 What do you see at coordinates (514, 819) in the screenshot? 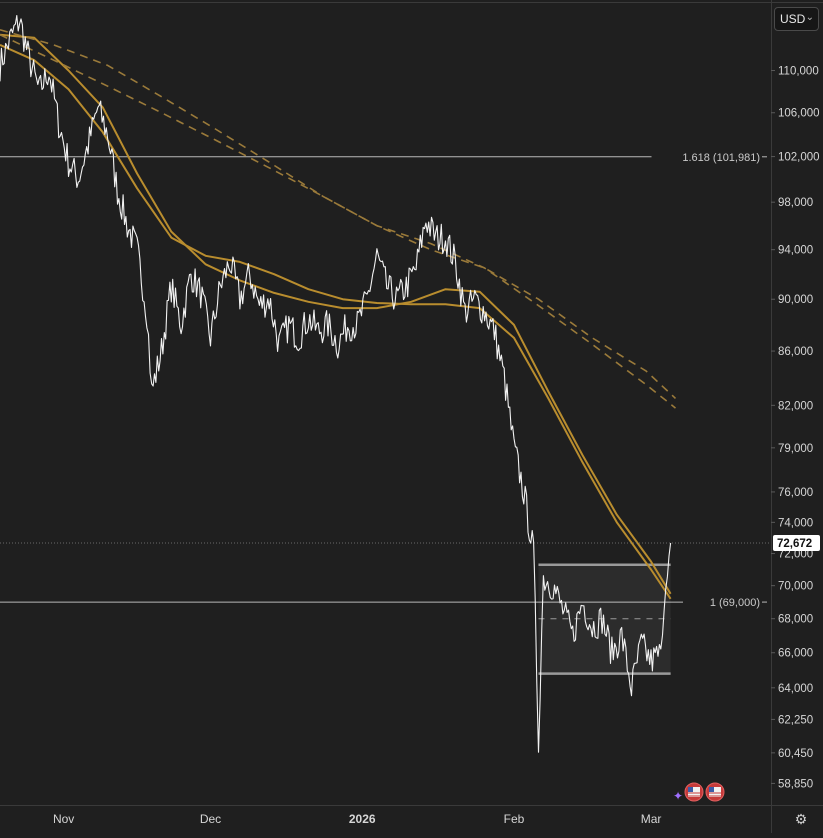
I see `x-axis-label: Feb` at bounding box center [514, 819].